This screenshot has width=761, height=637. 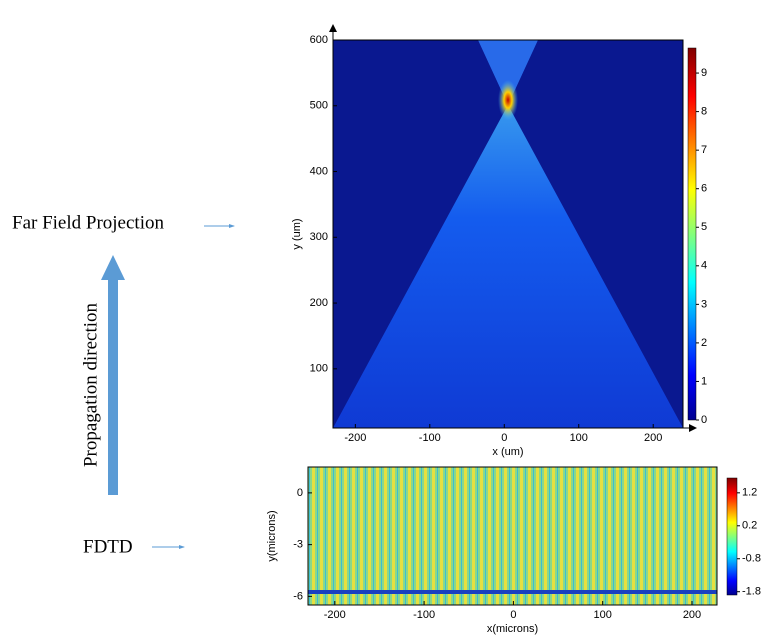 I want to click on y-tick-label: 500, so click(x=319, y=106).